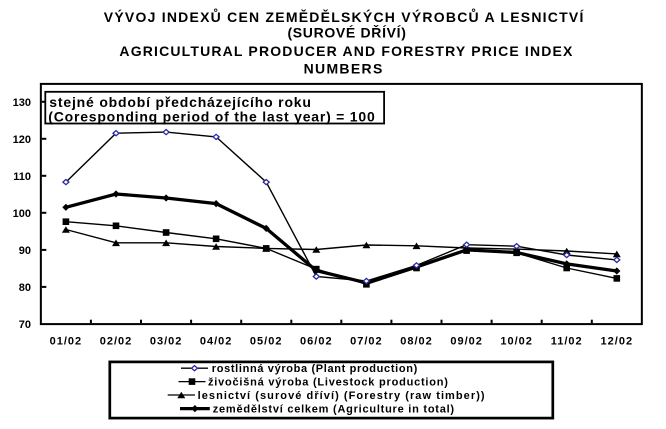 Image resolution: width=666 pixels, height=429 pixels. Describe the element at coordinates (328, 383) in the screenshot. I see `svg-text:živočišná výroba (Livestock pr: živočišná výroba (Livestock production)` at that location.